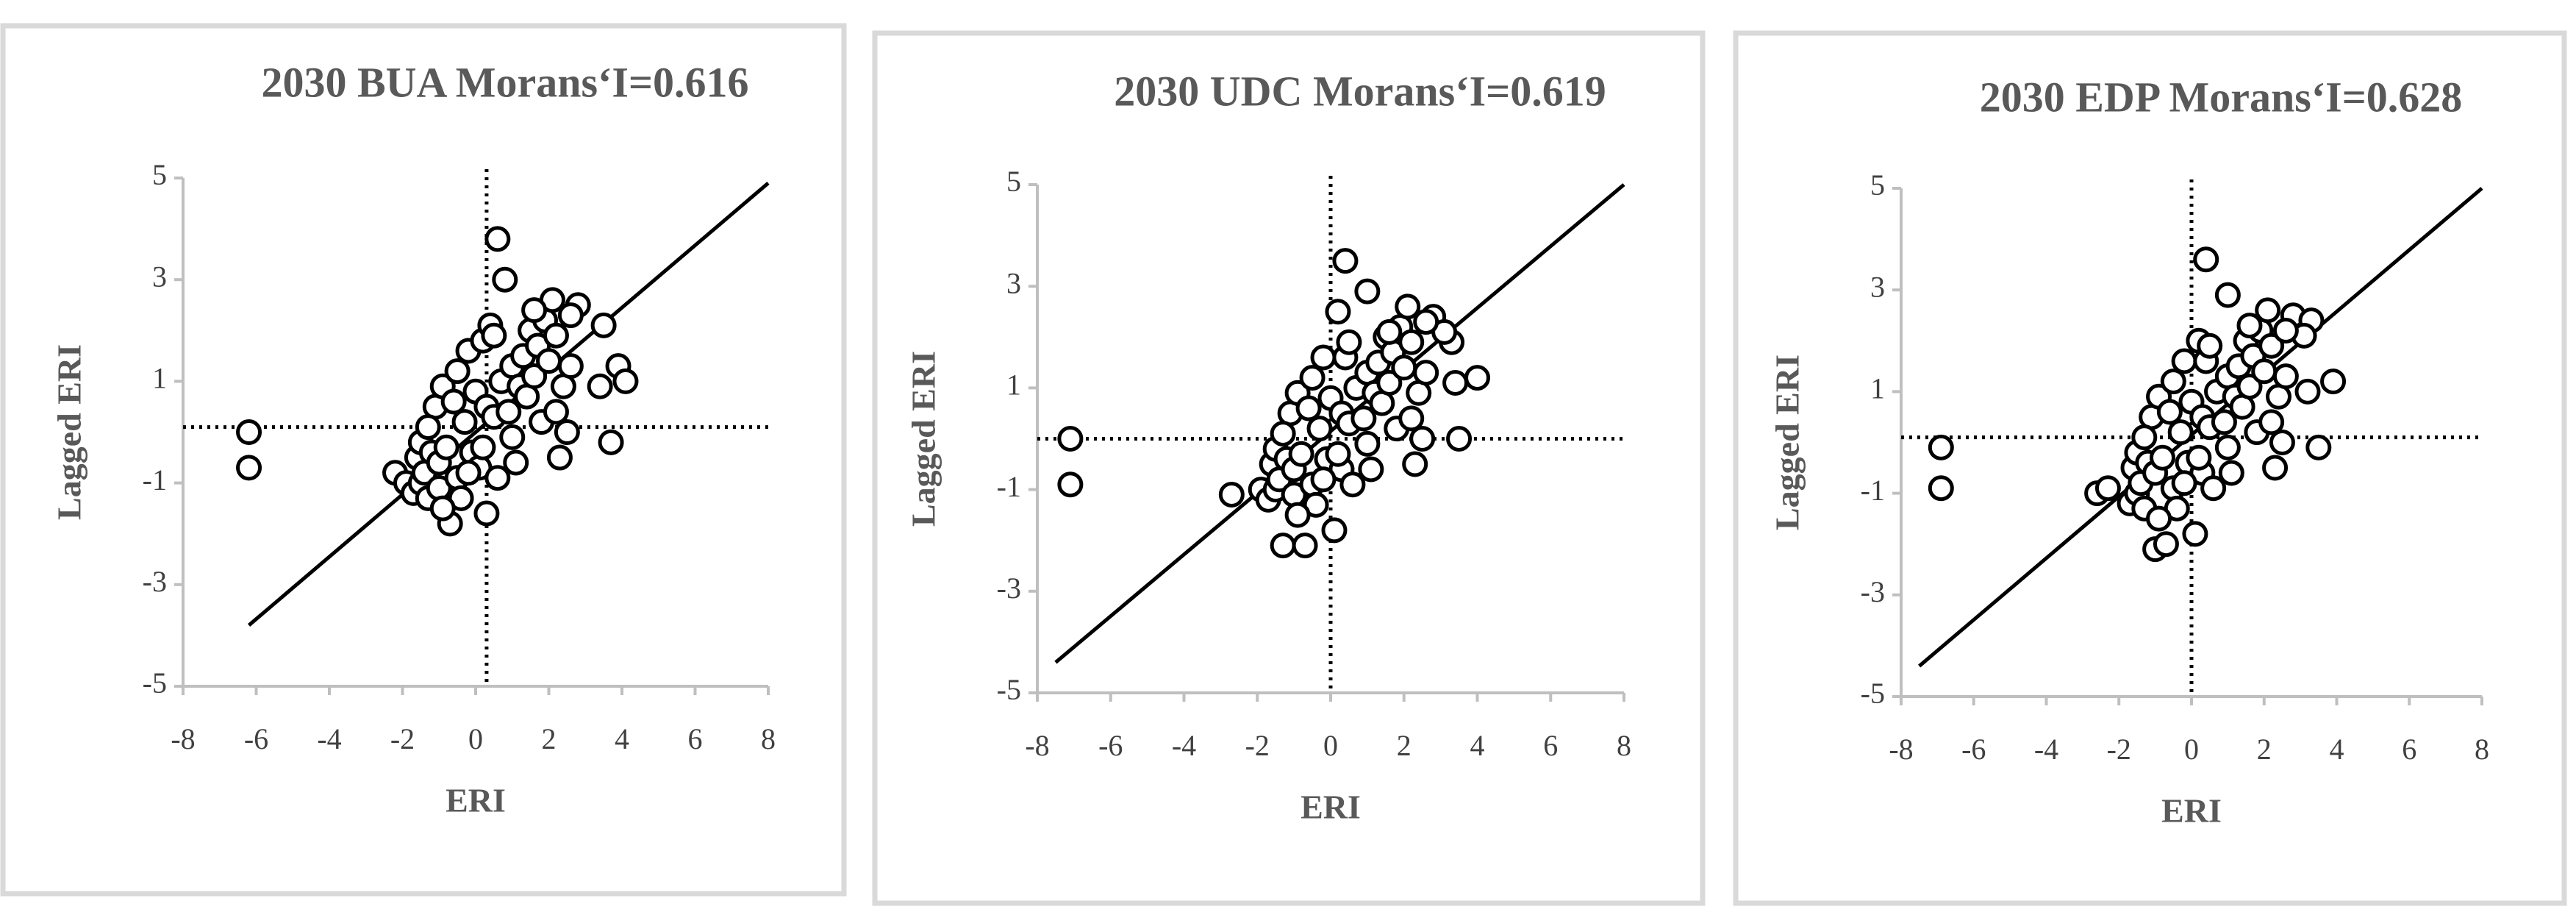 This screenshot has height=915, width=2576. I want to click on chart-title: 2030 UDC Morans‘I=0.619, so click(1360, 91).